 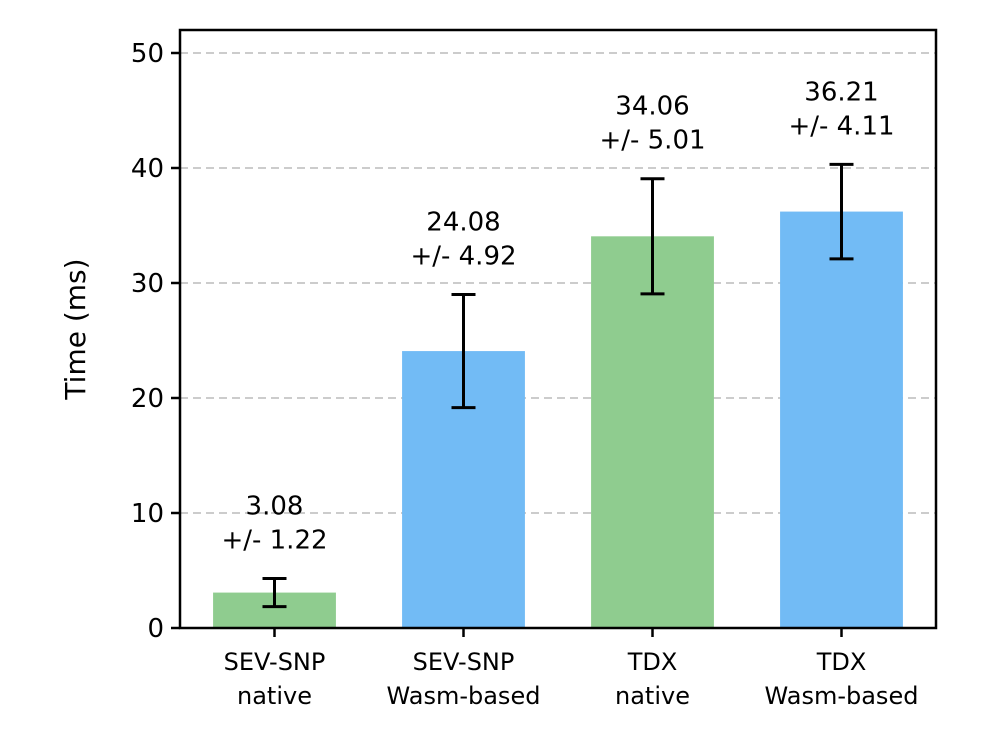 What do you see at coordinates (275, 507) in the screenshot?
I see `data-label-value: 3.08` at bounding box center [275, 507].